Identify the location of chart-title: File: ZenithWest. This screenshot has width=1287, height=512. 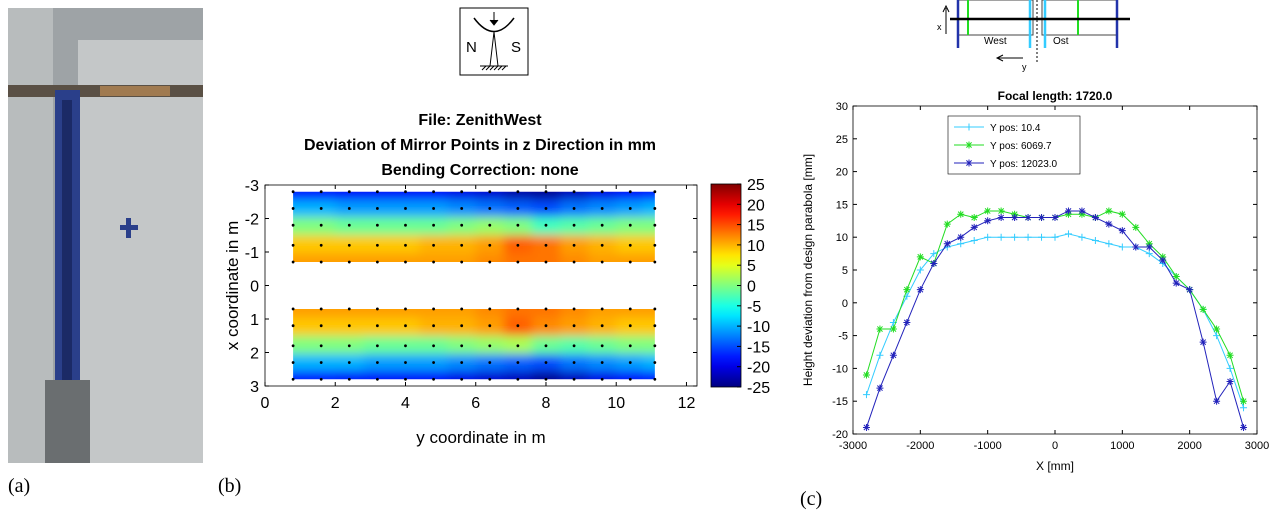
(480, 120).